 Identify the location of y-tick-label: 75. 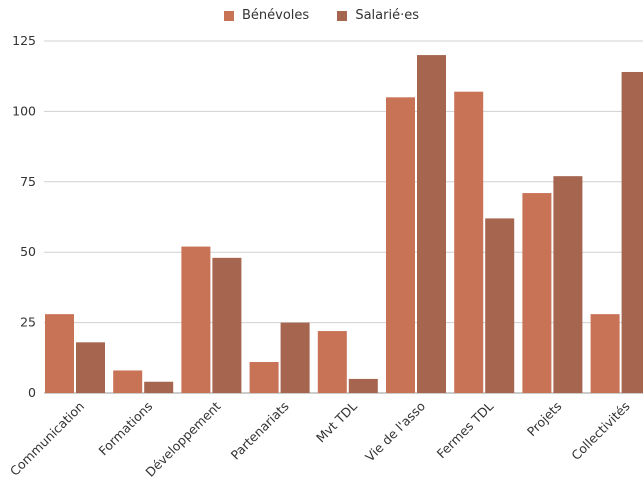
(28, 181).